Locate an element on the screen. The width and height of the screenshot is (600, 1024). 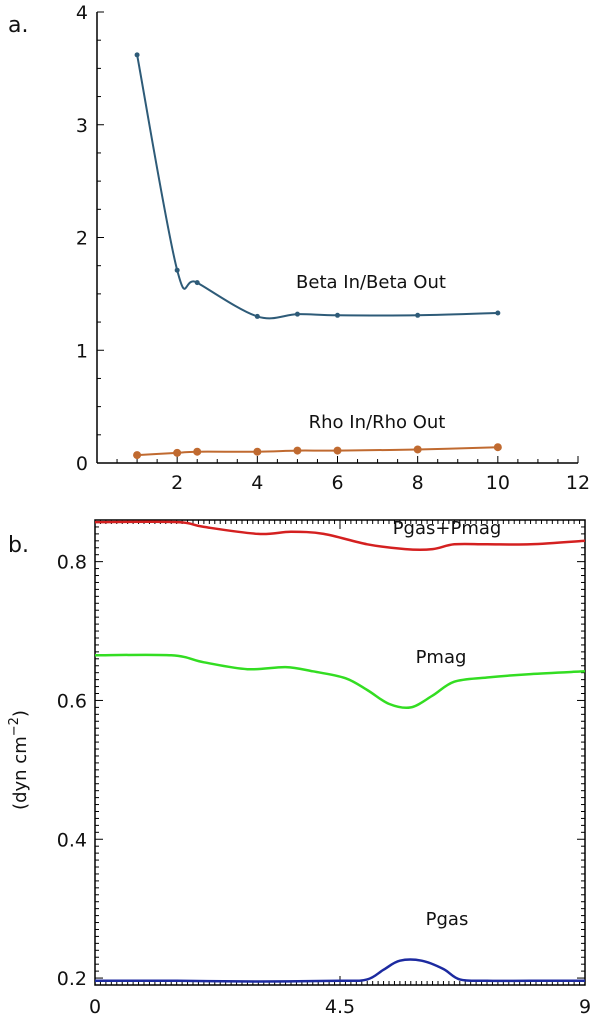
pgas-pmag-series-label: Pgas+Pmag is located at coordinates (447, 528).